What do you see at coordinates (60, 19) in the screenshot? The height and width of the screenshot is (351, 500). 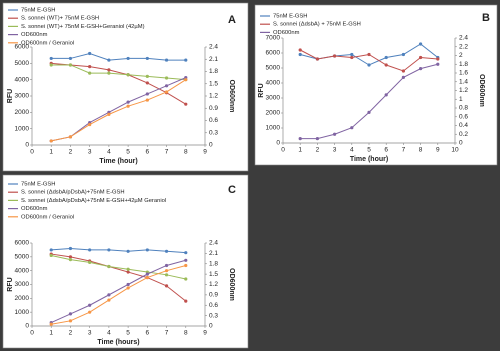 I see `legend-label: S. sonnei (WT)+ 75nM E-GSH` at bounding box center [60, 19].